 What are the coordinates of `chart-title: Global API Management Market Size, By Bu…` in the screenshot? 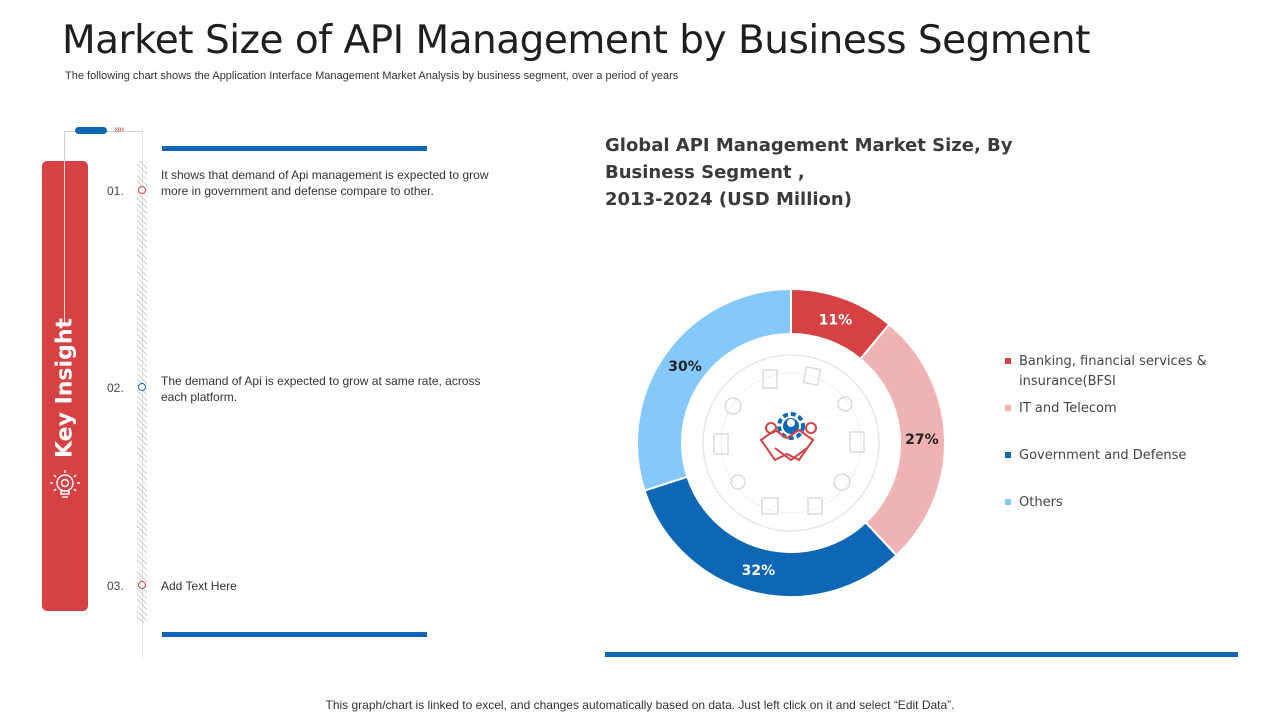 It's located at (825, 172).